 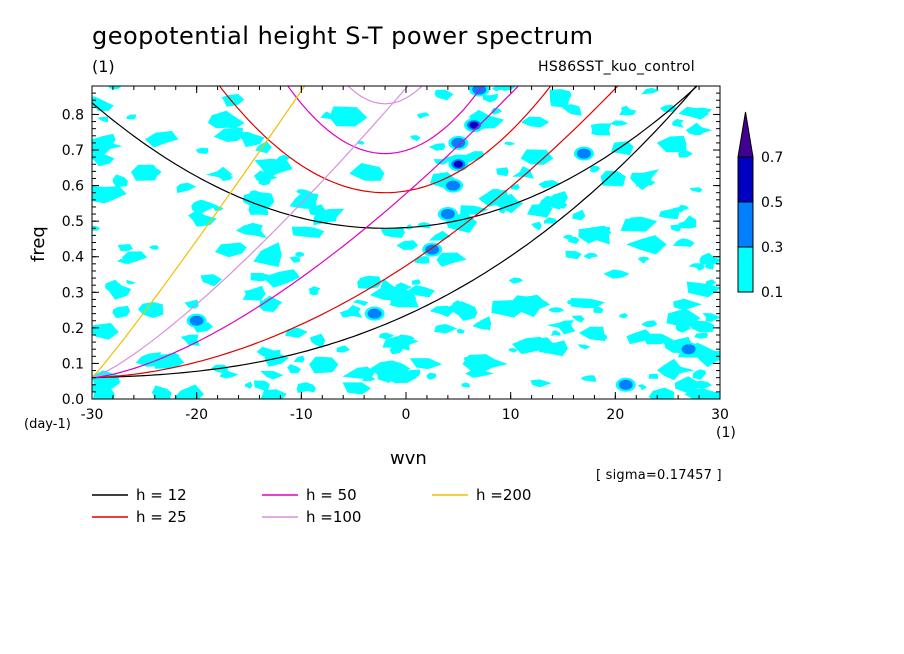 I want to click on x-tick-label: -10, so click(x=301, y=415).